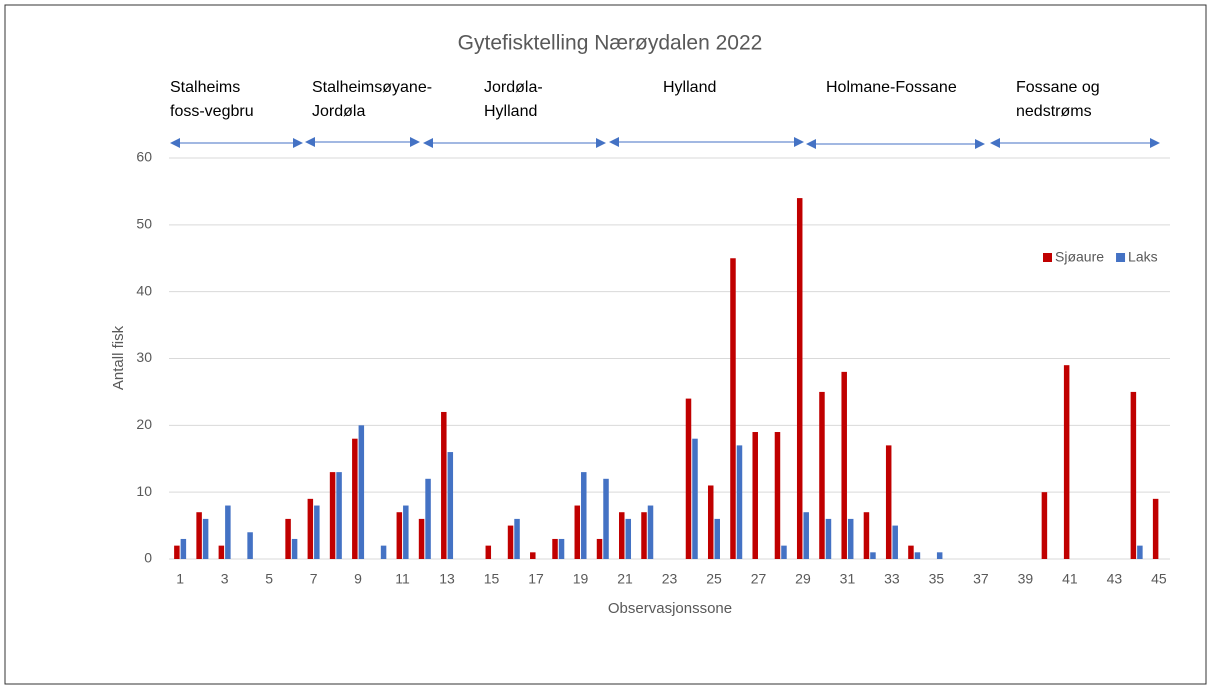  Describe the element at coordinates (536, 579) in the screenshot. I see `x-tick-label: 17` at that location.